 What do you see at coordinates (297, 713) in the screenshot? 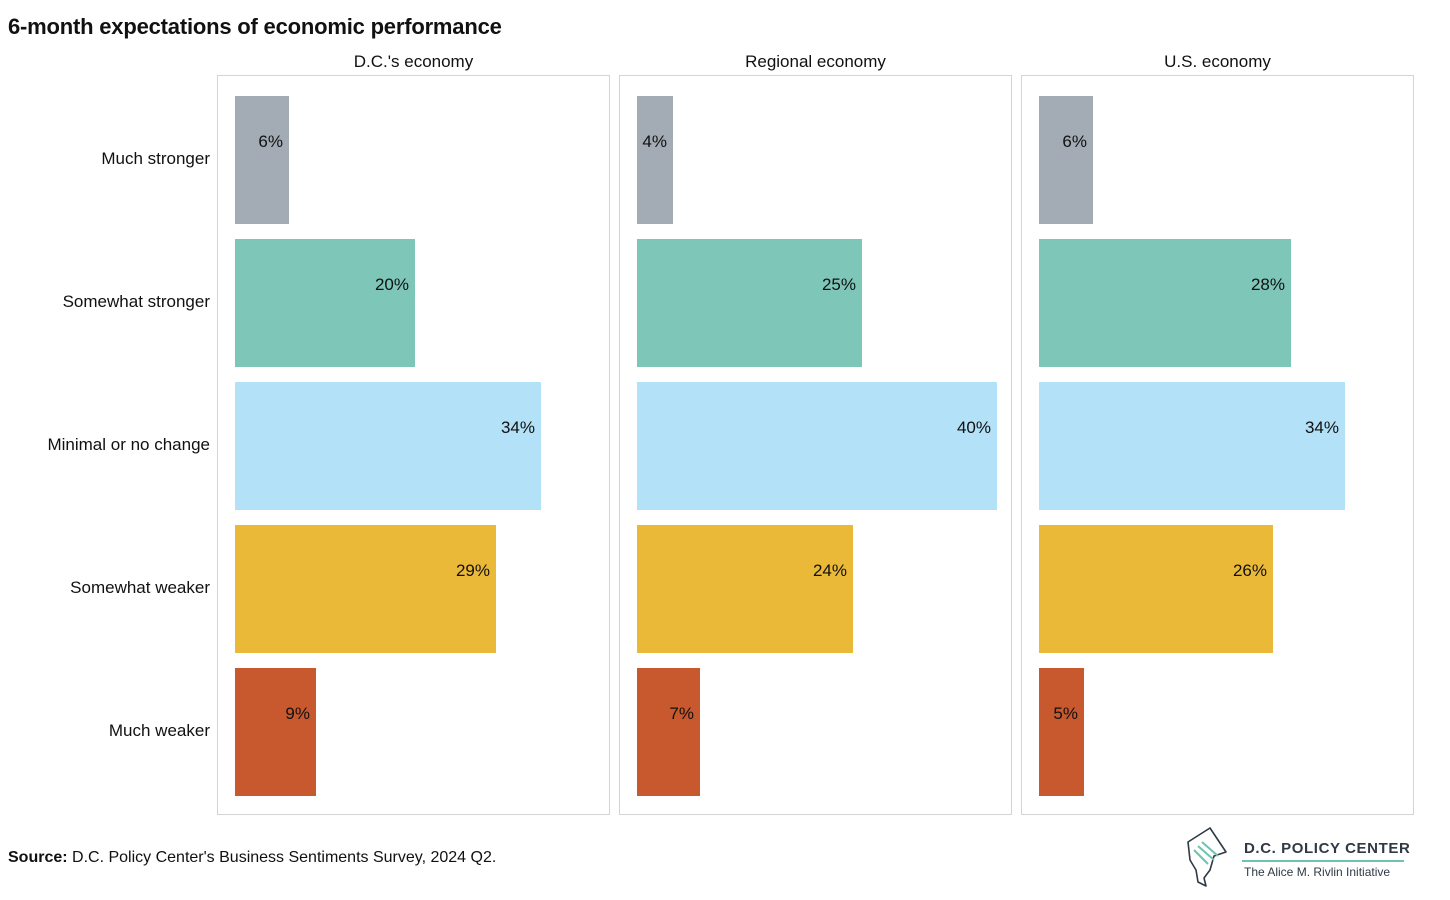
I see `data-label: 9%` at bounding box center [297, 713].